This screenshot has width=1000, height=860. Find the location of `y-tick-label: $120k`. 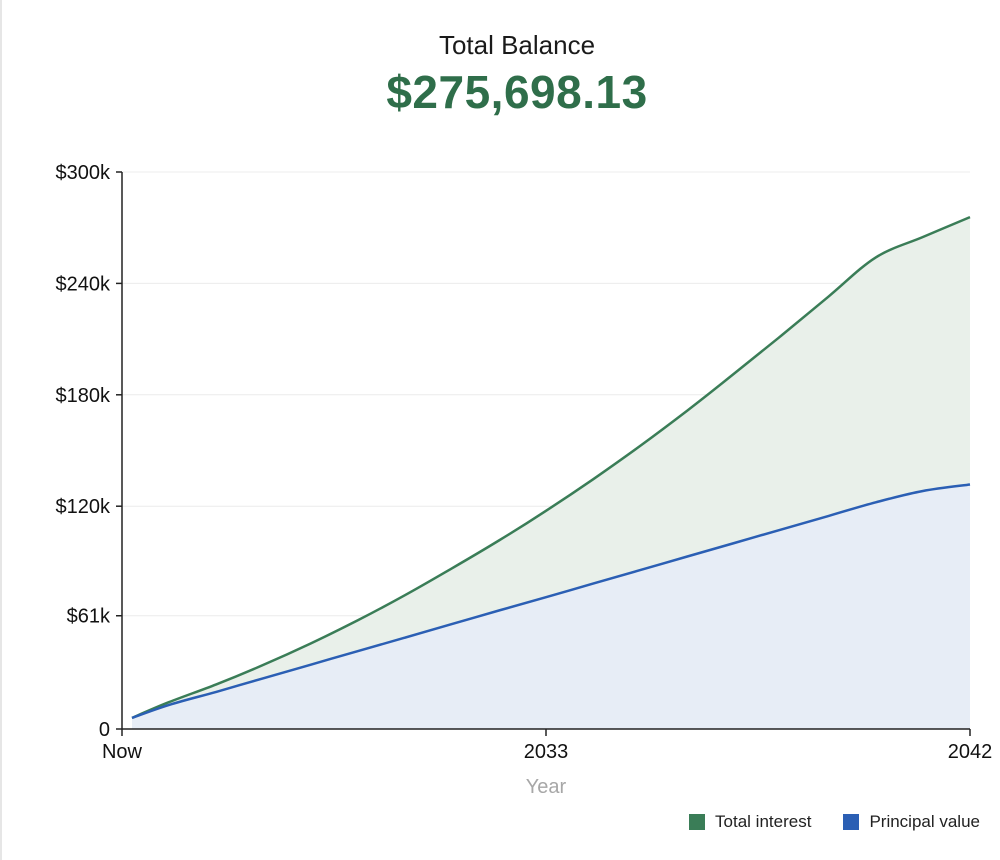

y-tick-label: $120k is located at coordinates (83, 507).